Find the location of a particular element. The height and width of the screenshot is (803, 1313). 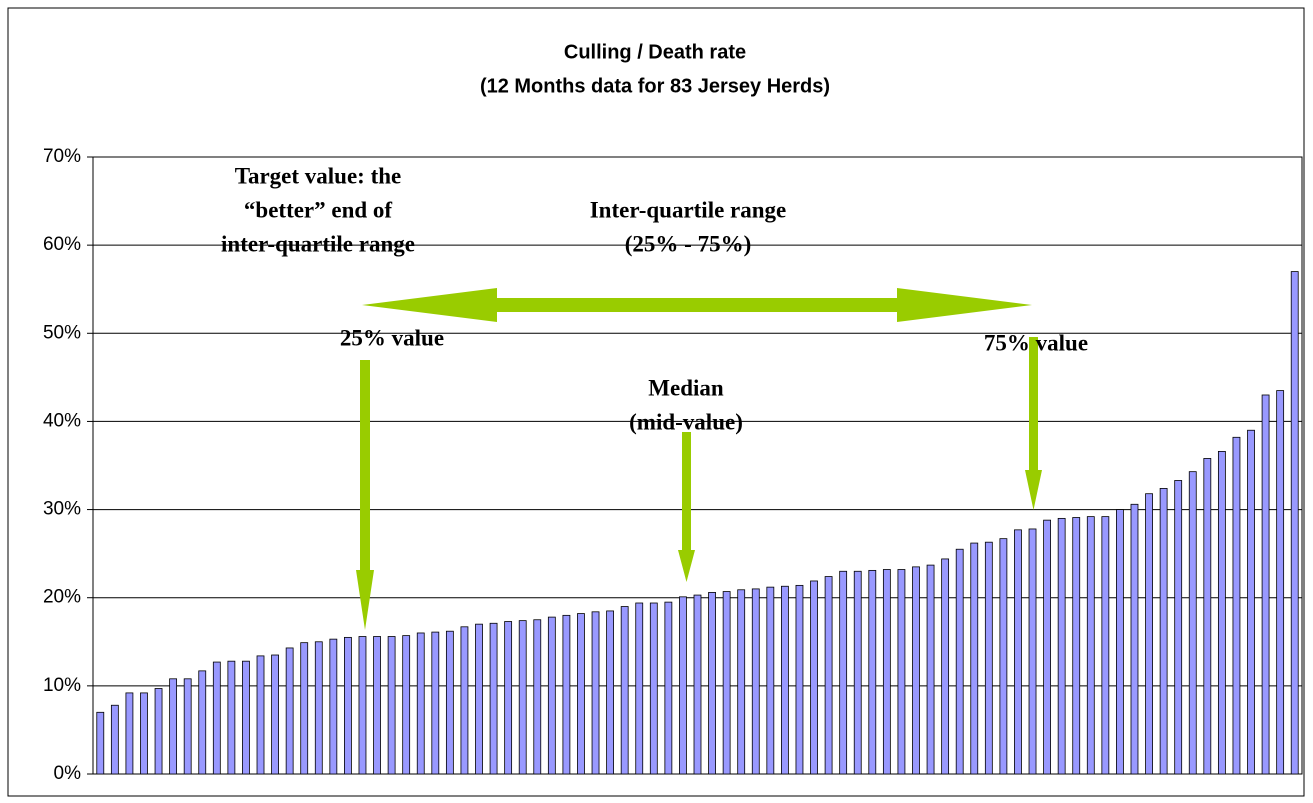

annotation: “better” end of is located at coordinates (318, 209).